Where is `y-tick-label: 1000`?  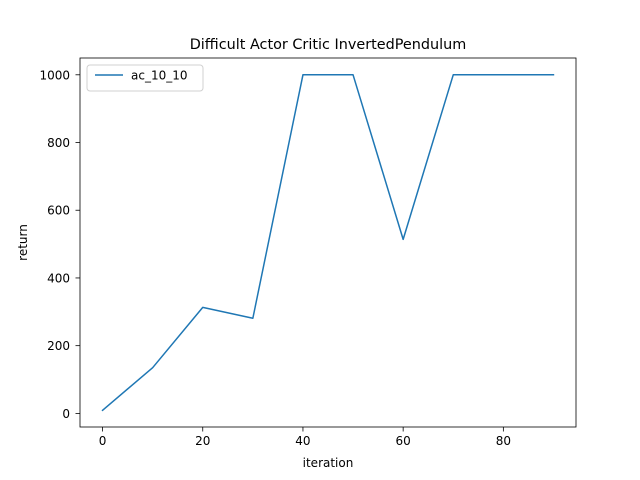
y-tick-label: 1000 is located at coordinates (54, 75).